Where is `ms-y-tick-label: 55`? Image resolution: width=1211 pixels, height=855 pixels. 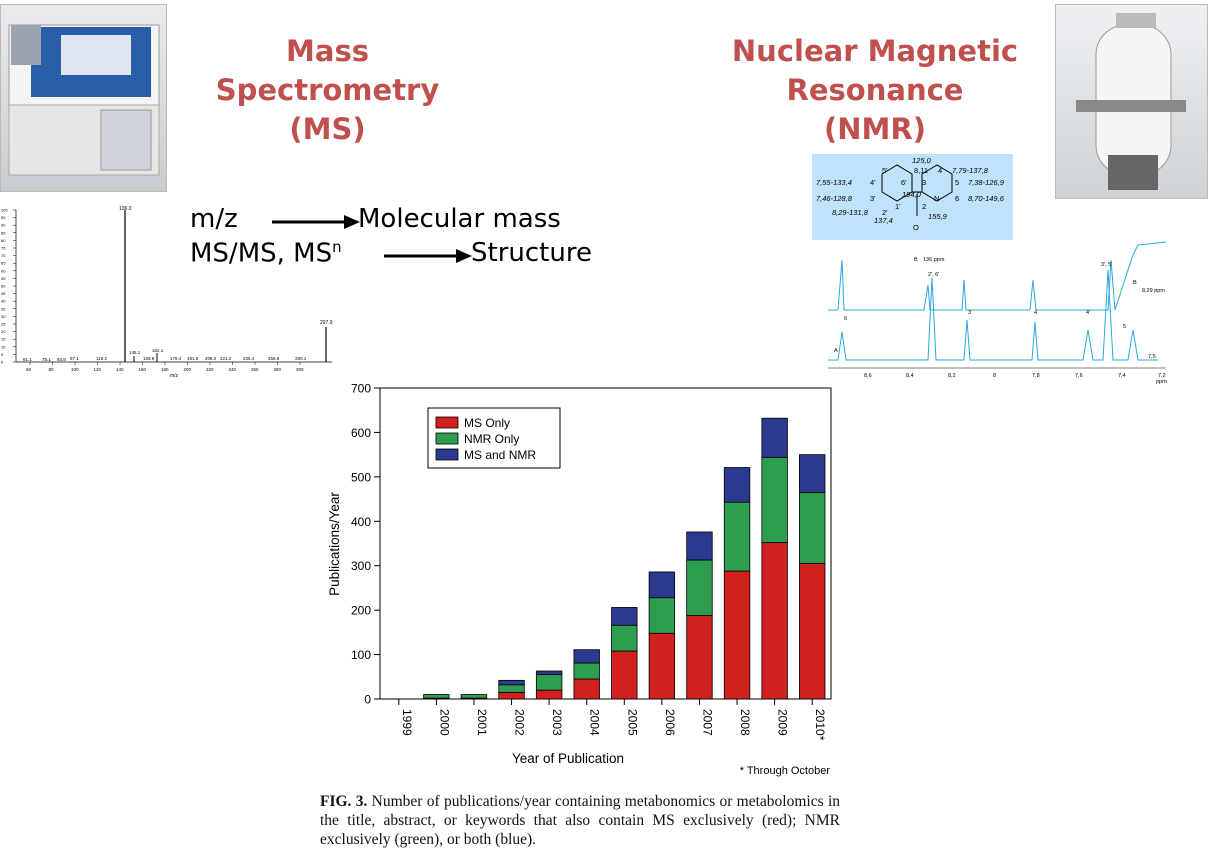 ms-y-tick-label: 55 is located at coordinates (3, 278).